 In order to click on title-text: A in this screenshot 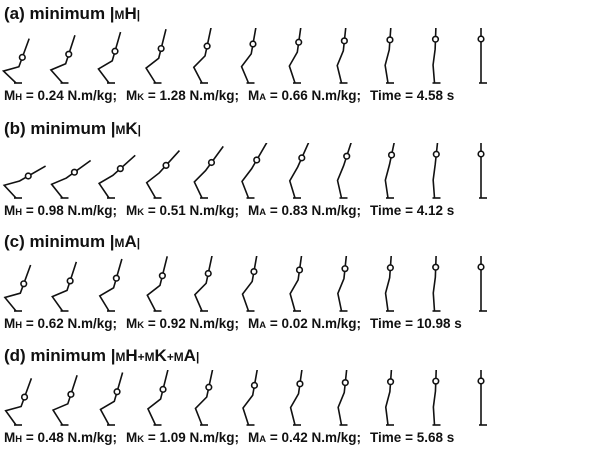, I will do `click(130, 241)`.